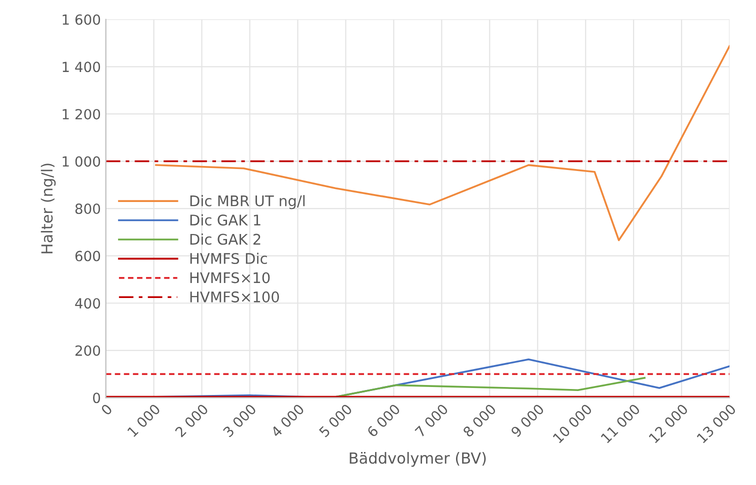 The image size is (756, 485). I want to click on x-tick-label: 7 000, so click(431, 420).